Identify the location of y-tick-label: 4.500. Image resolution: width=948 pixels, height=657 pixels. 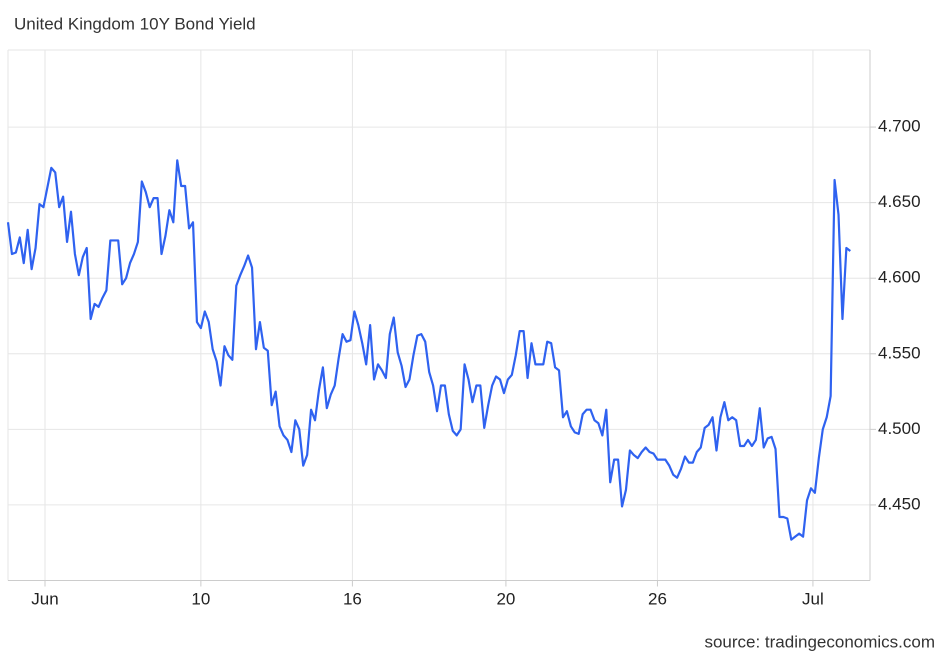
(899, 428).